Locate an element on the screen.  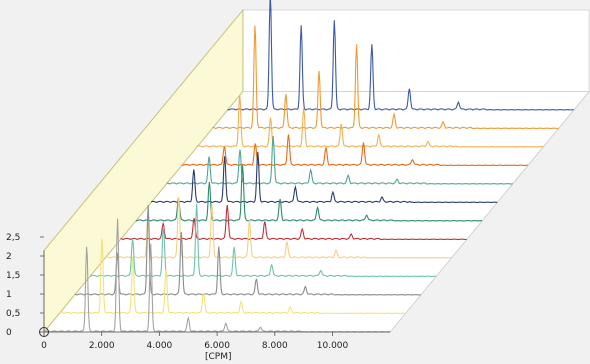
y-tick-label: 2 is located at coordinates (9, 257).